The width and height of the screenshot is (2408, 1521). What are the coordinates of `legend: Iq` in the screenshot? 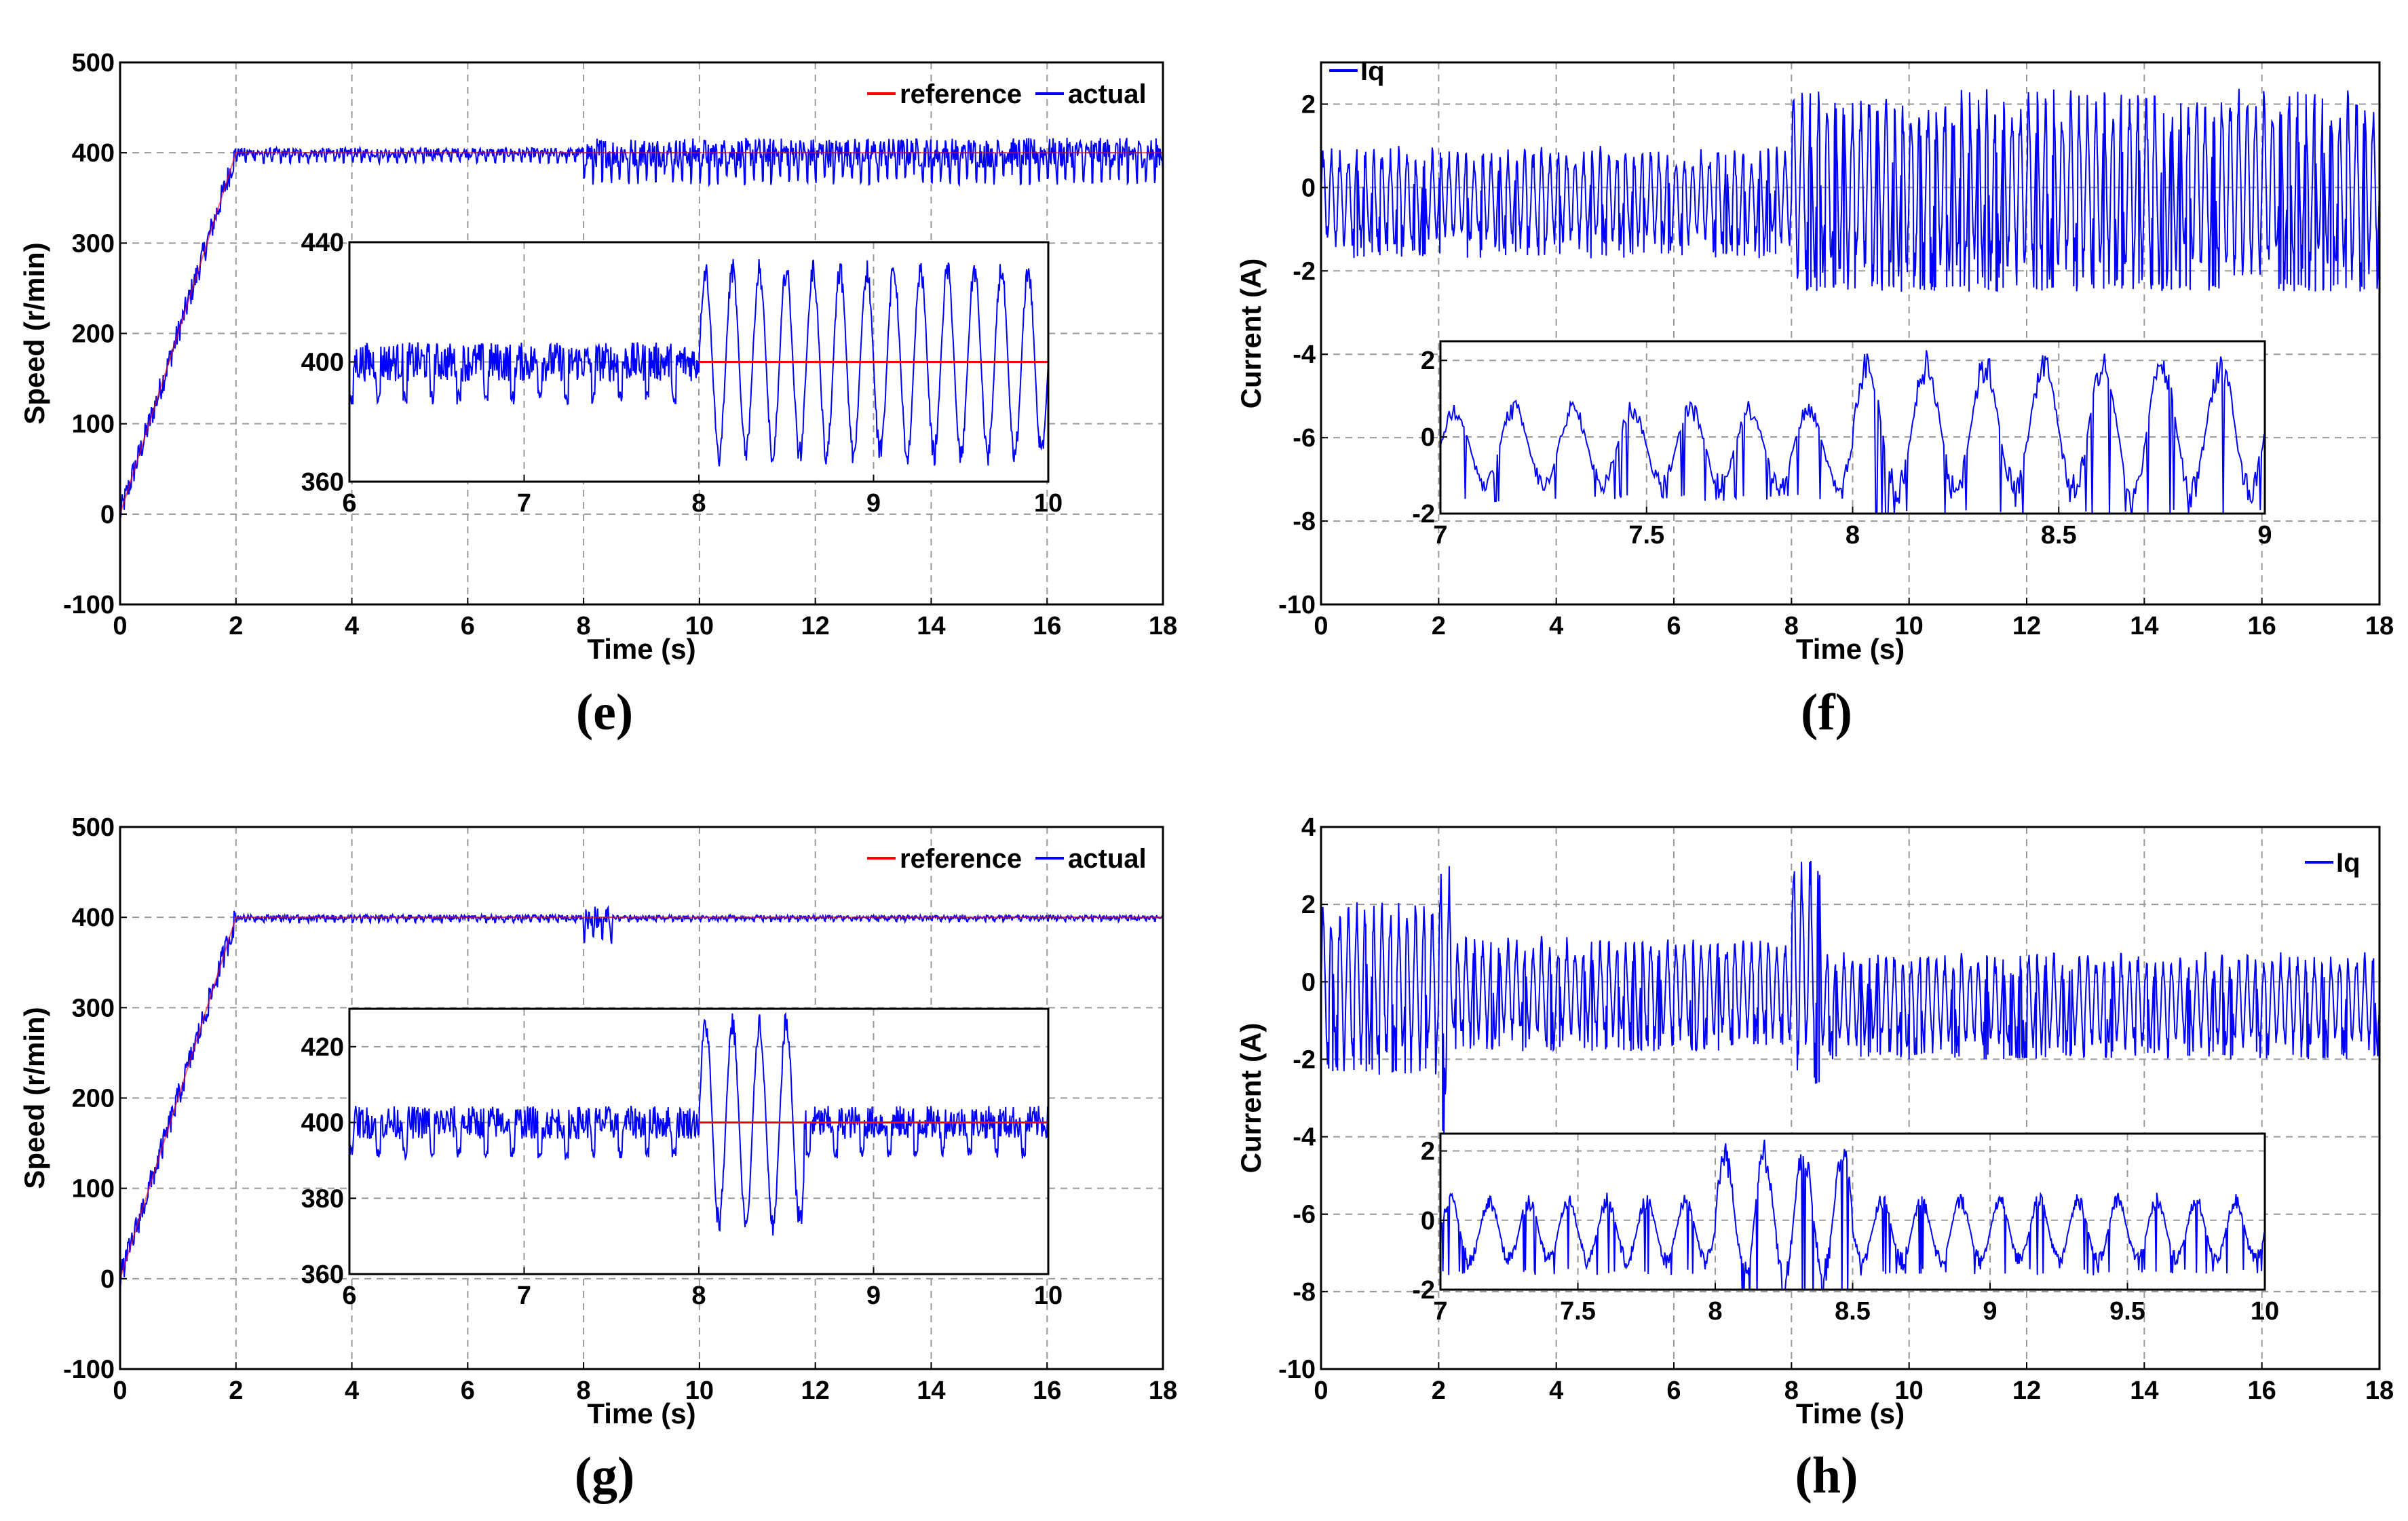 It's located at (1357, 71).